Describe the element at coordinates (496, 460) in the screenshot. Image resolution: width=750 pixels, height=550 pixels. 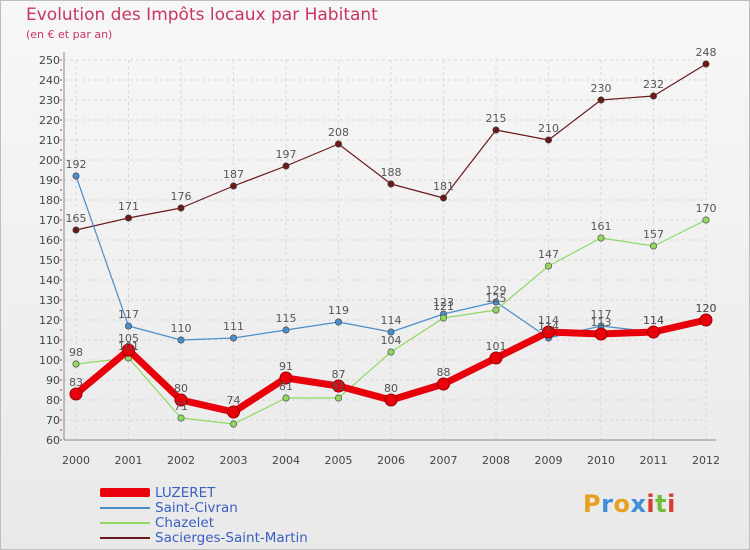
I see `x-tick-label: 2008` at that location.